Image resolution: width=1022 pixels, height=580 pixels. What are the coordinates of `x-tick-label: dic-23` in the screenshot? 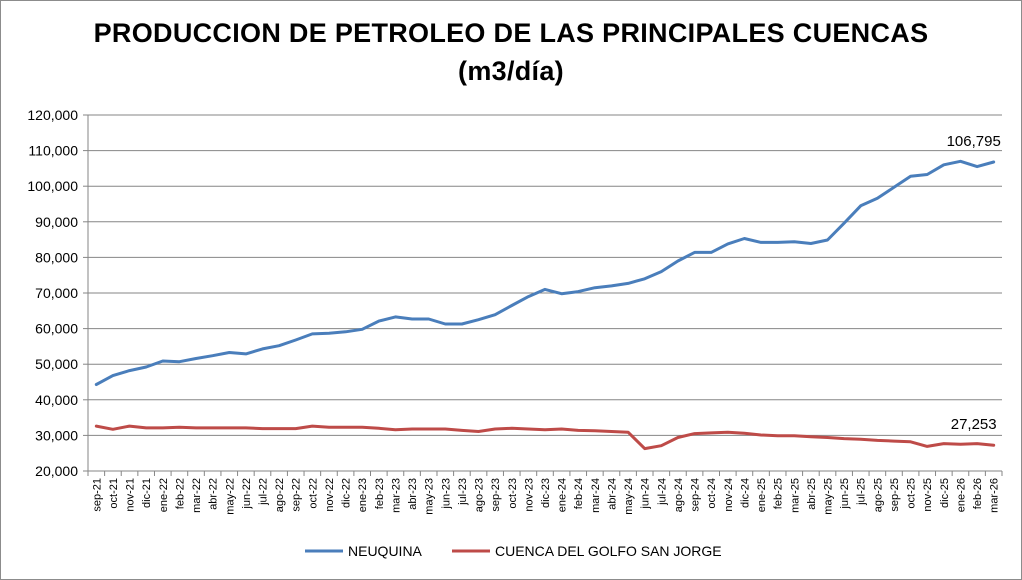 It's located at (546, 493).